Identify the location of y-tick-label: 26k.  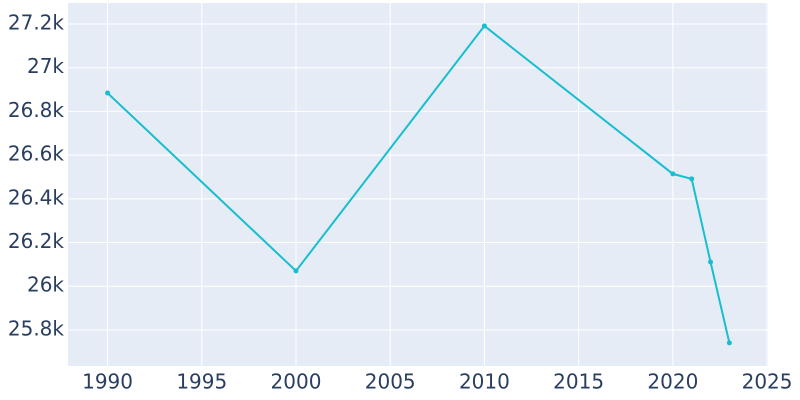
(45, 285).